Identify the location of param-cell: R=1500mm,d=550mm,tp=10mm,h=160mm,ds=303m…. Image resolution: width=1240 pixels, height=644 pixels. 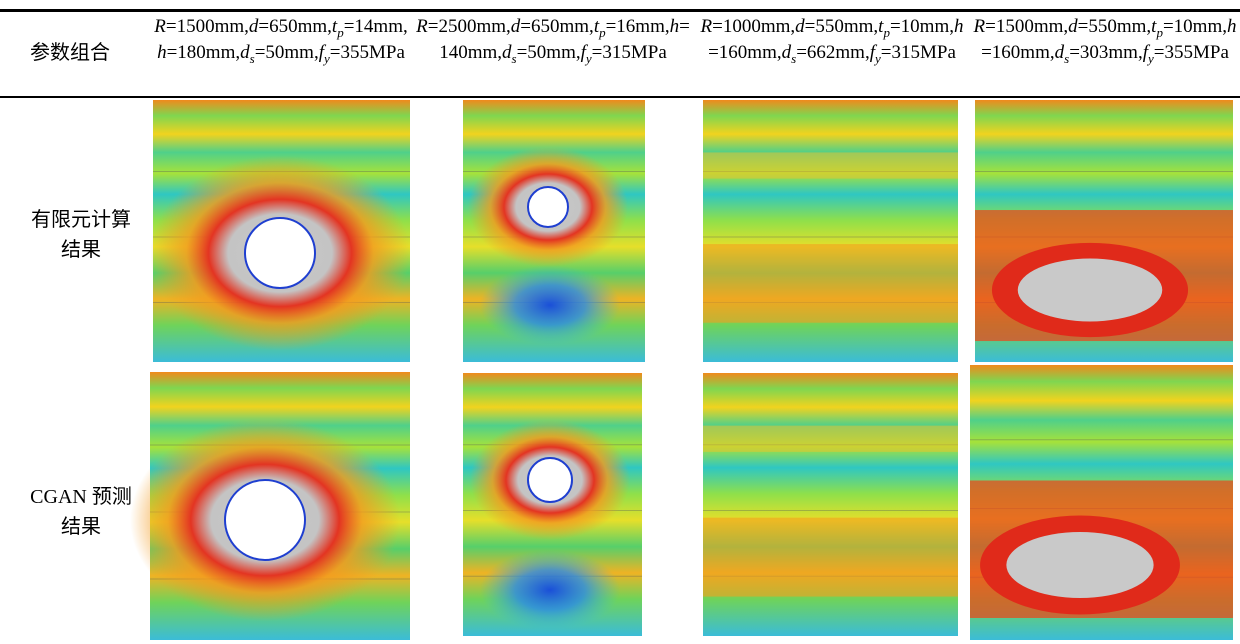
(1105, 41).